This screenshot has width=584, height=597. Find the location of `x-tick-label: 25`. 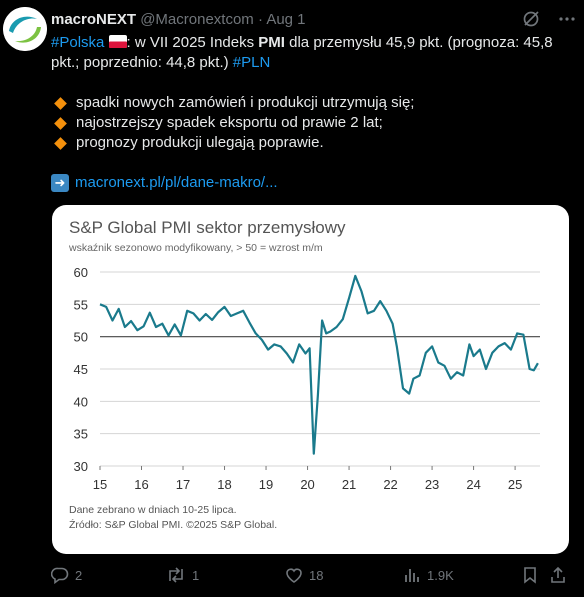

x-tick-label: 25 is located at coordinates (515, 484).